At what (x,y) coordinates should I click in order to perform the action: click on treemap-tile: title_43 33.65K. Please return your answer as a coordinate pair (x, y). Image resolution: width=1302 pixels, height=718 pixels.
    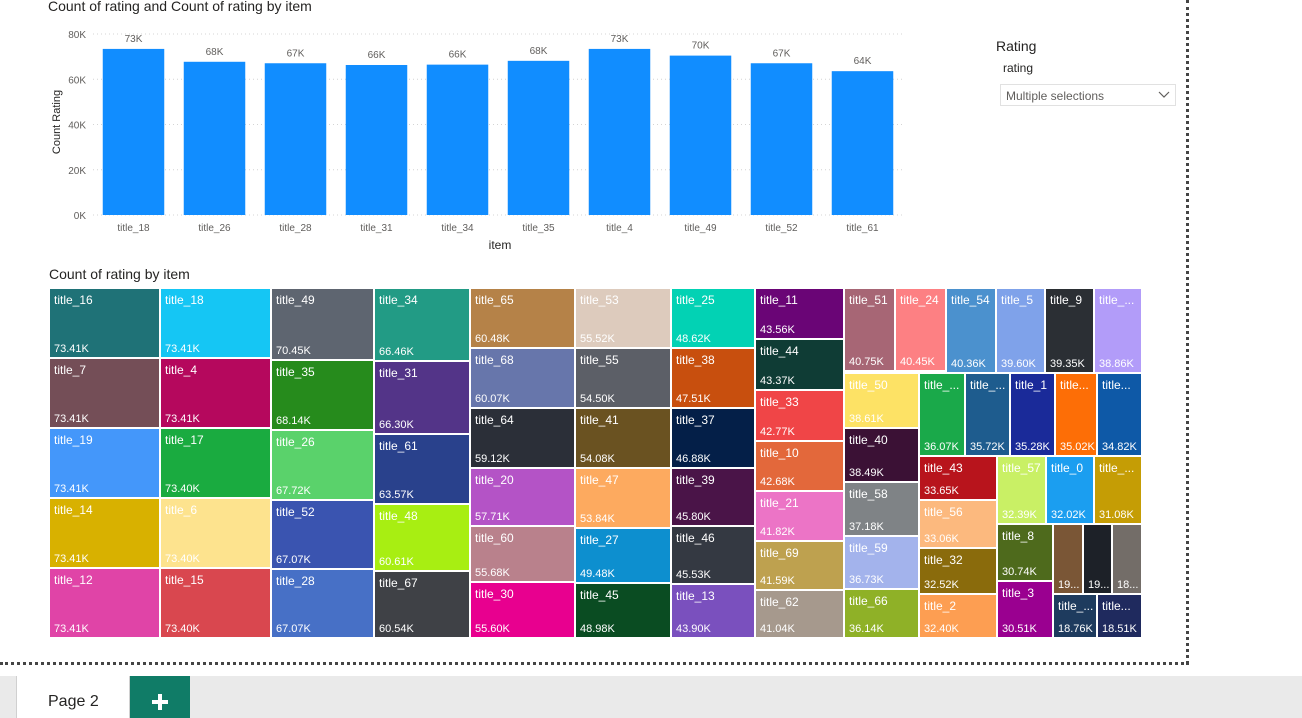
    Looking at the image, I should click on (958, 478).